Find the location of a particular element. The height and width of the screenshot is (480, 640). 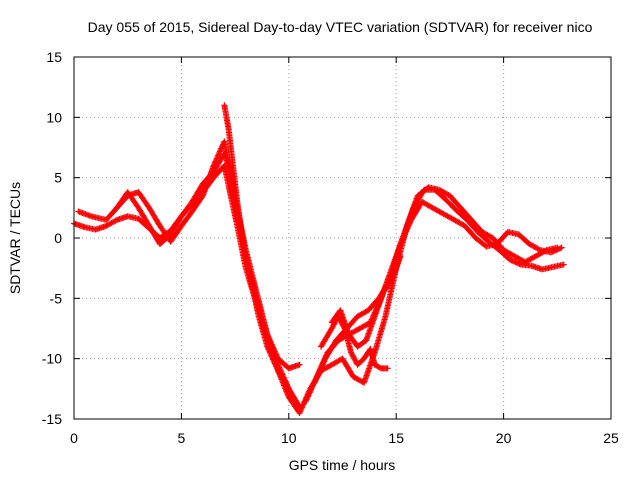

x-tick-label: 15 is located at coordinates (396, 438).